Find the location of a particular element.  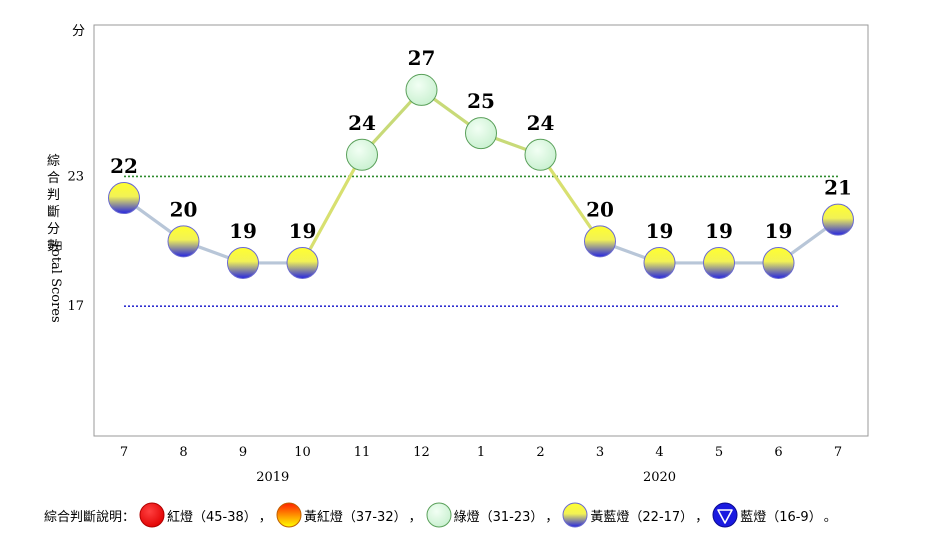

y-unit-label: 分 is located at coordinates (78, 31).